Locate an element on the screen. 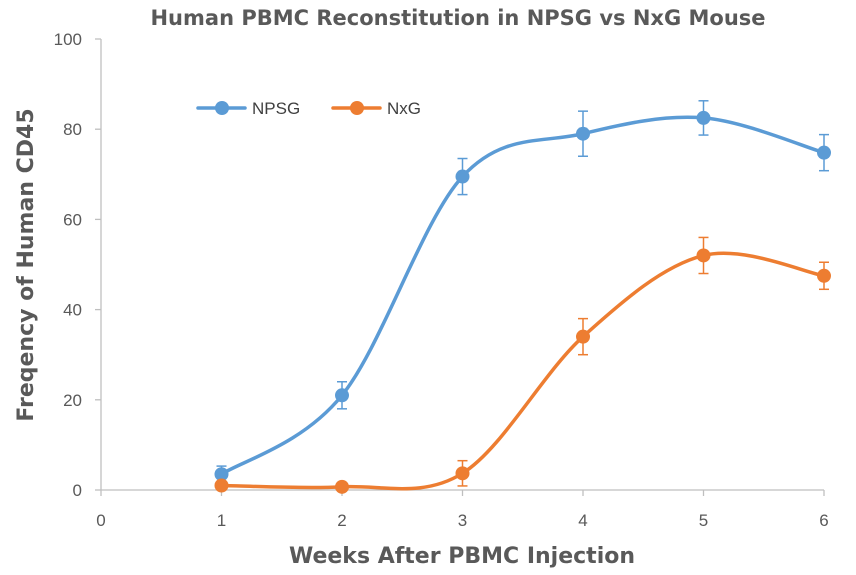  y-tick-label-100: 100 is located at coordinates (68, 39).